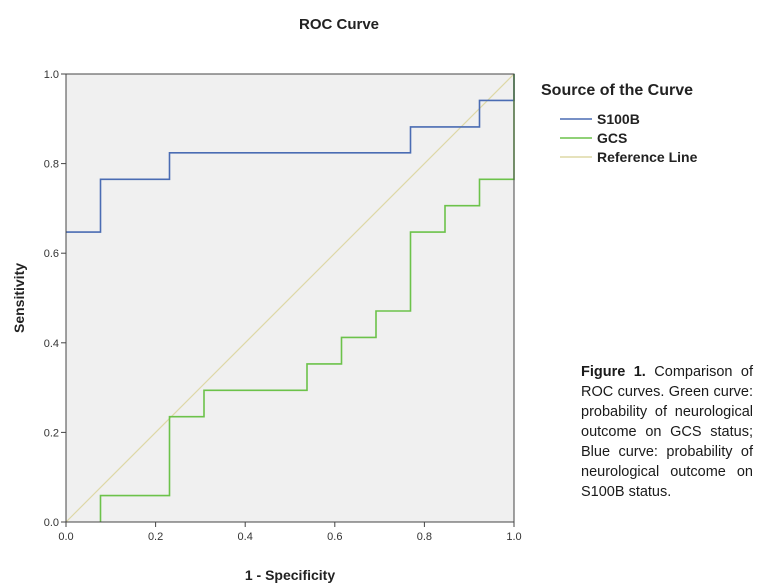  What do you see at coordinates (647, 157) in the screenshot?
I see `legend-label: Reference Line` at bounding box center [647, 157].